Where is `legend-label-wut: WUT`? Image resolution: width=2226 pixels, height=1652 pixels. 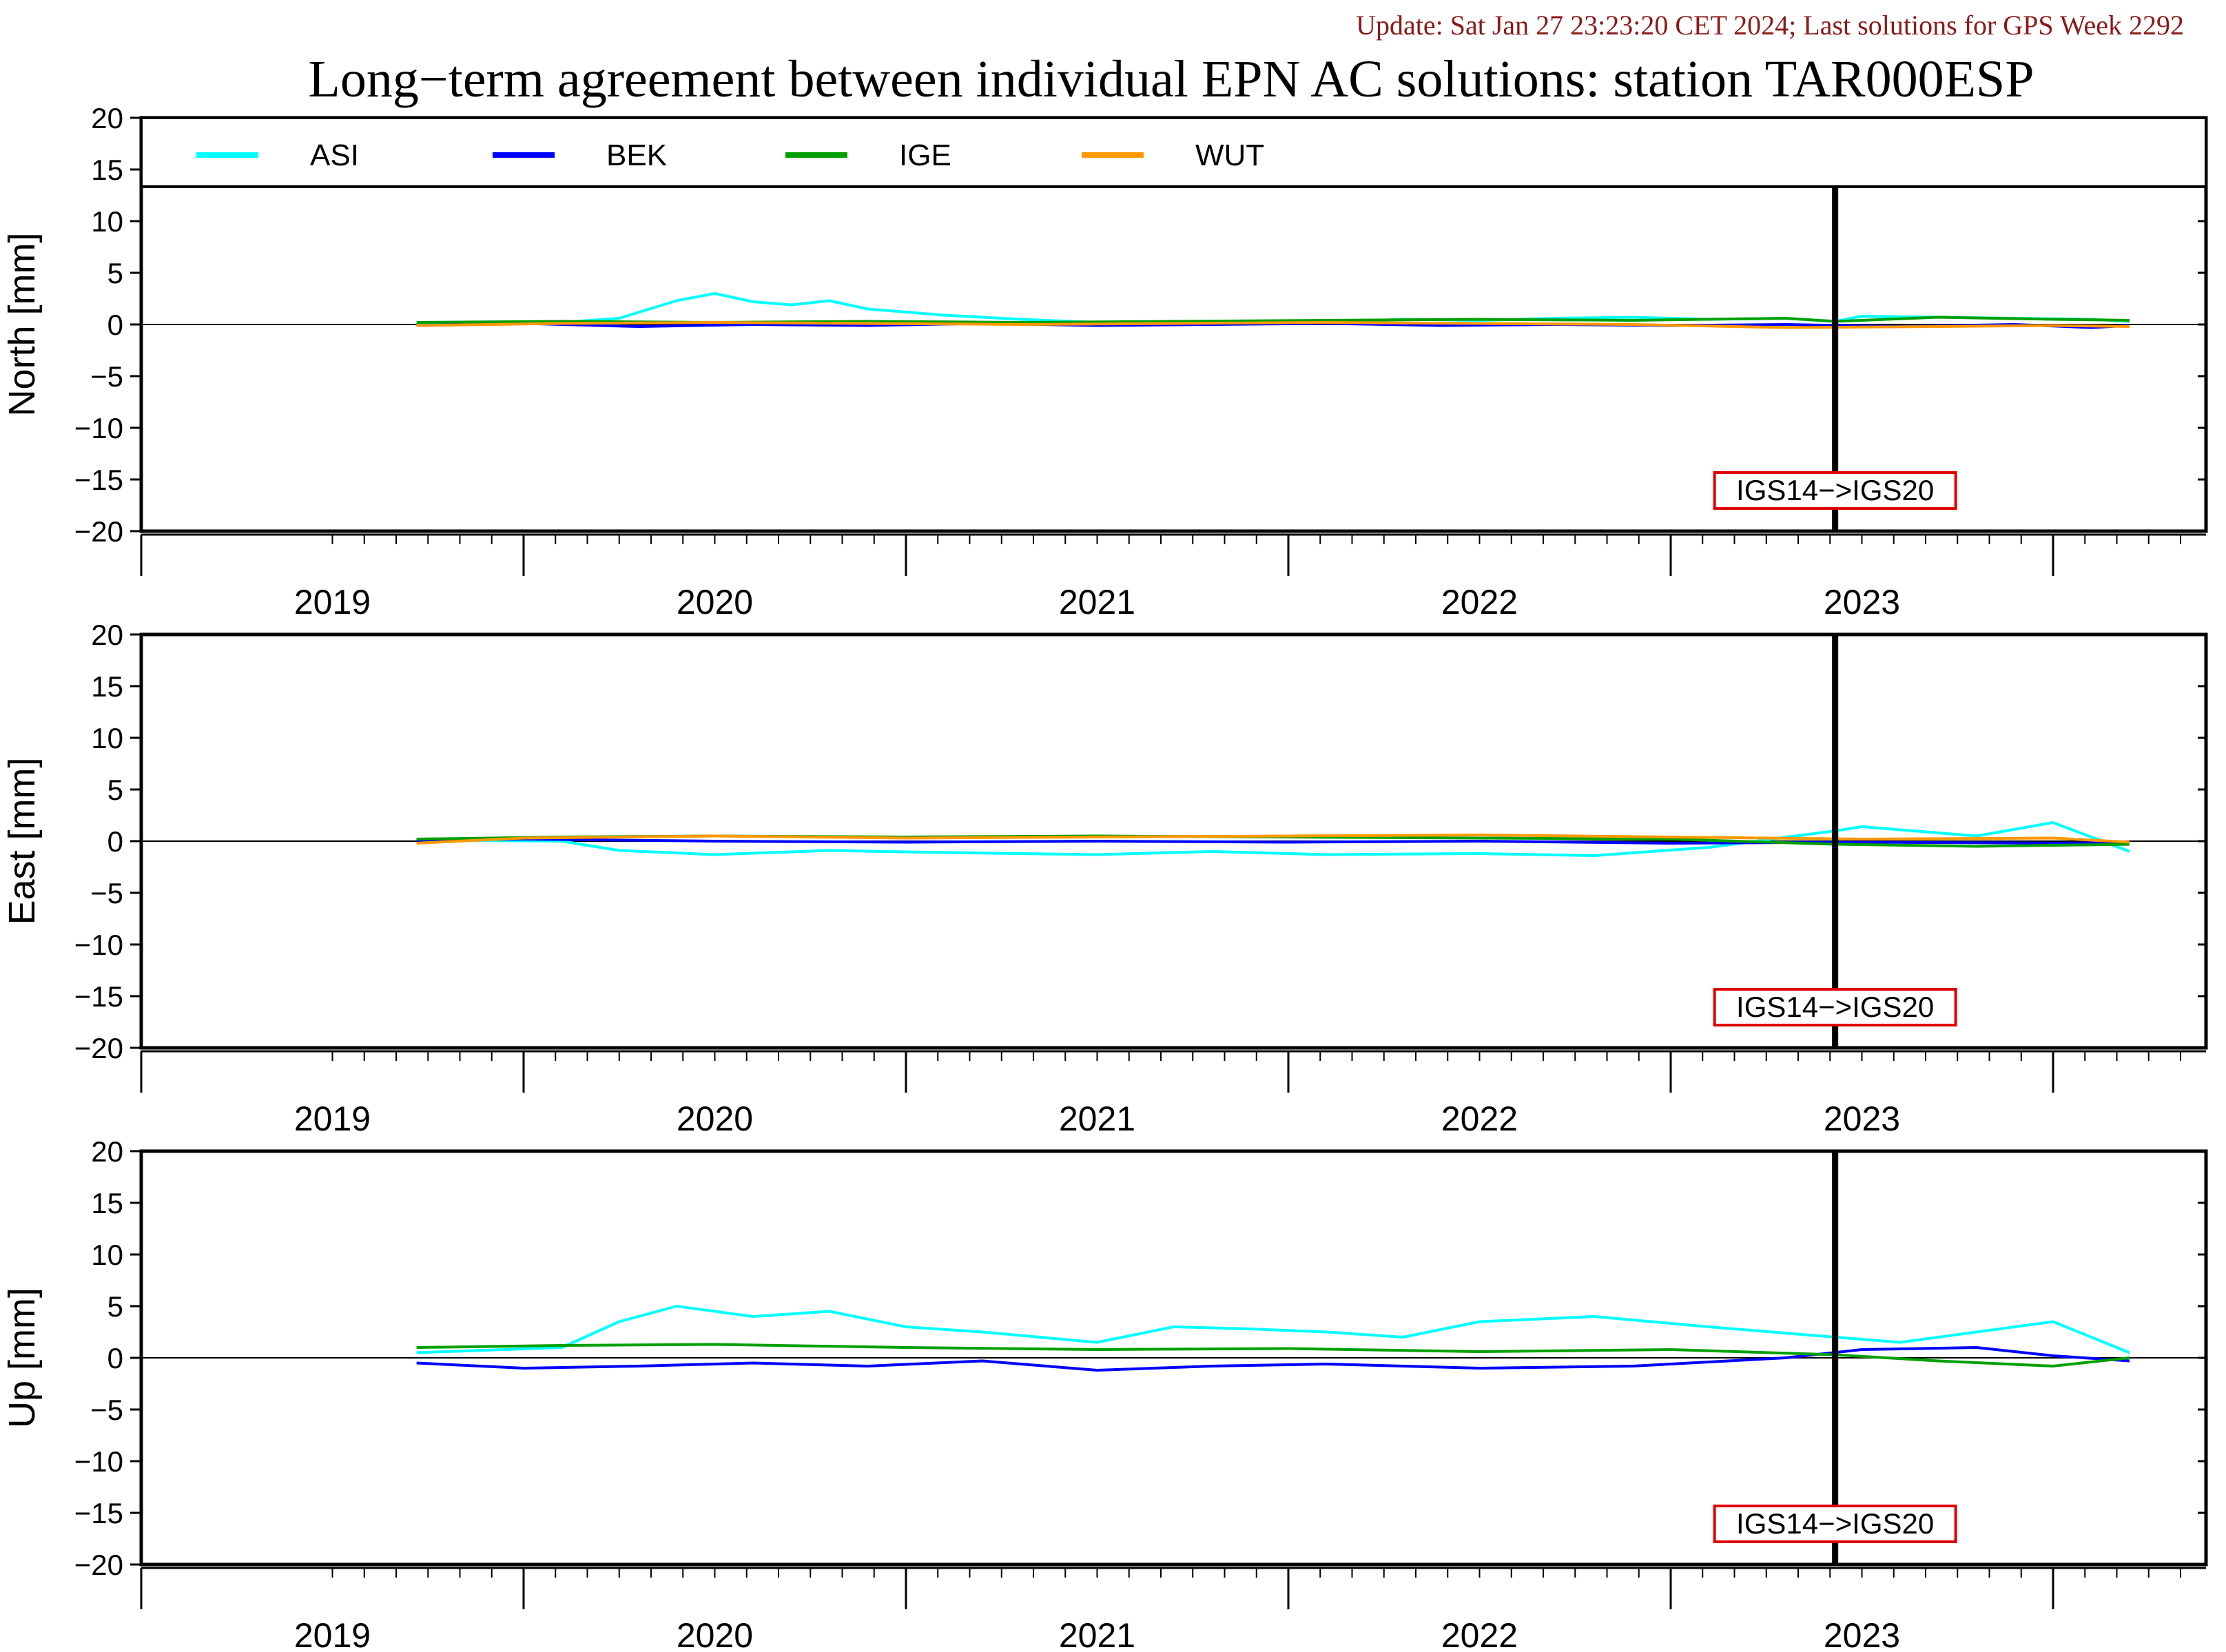
legend-label-wut: WUT is located at coordinates (1229, 155).